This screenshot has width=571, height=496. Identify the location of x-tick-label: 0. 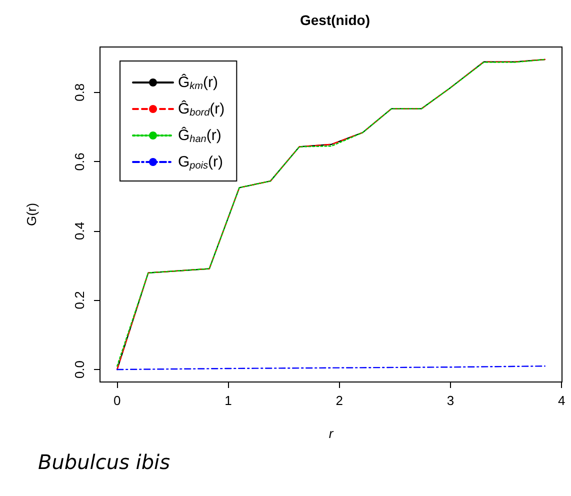
(117, 400).